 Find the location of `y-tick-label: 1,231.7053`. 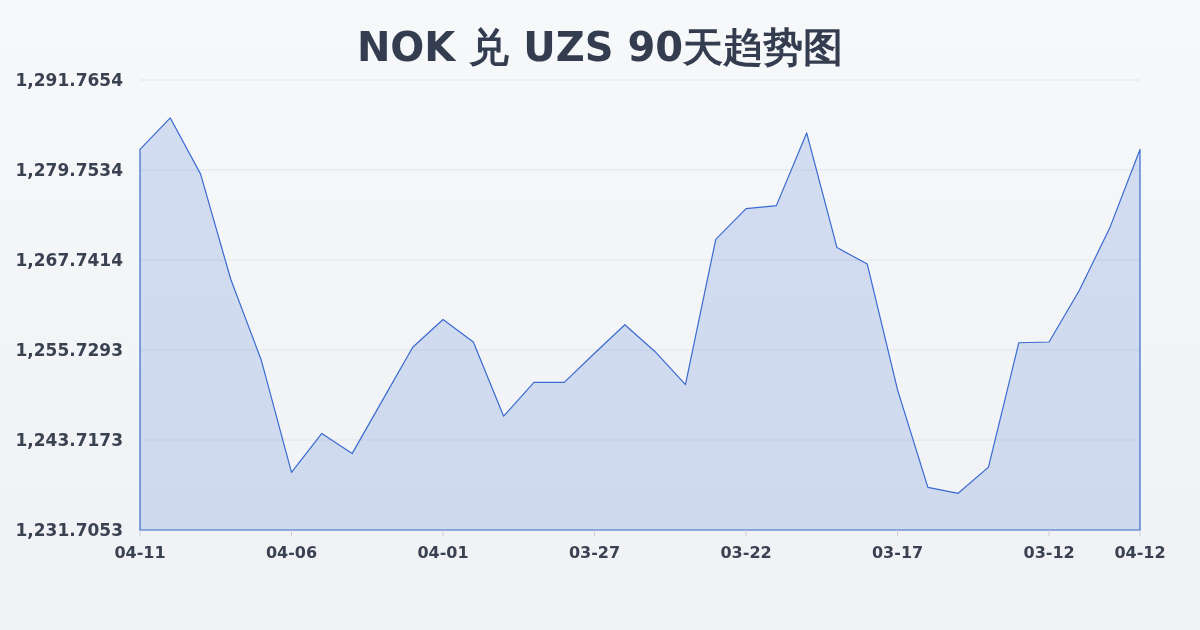

y-tick-label: 1,231.7053 is located at coordinates (69, 530).